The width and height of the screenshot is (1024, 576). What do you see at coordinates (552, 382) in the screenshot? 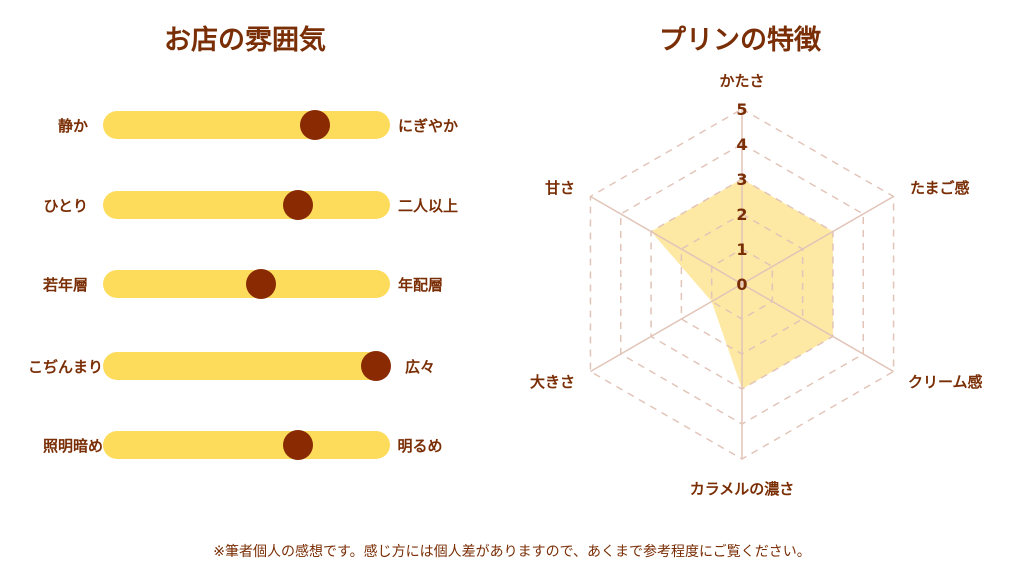
I see `radar-axis-label: 大きさ` at bounding box center [552, 382].